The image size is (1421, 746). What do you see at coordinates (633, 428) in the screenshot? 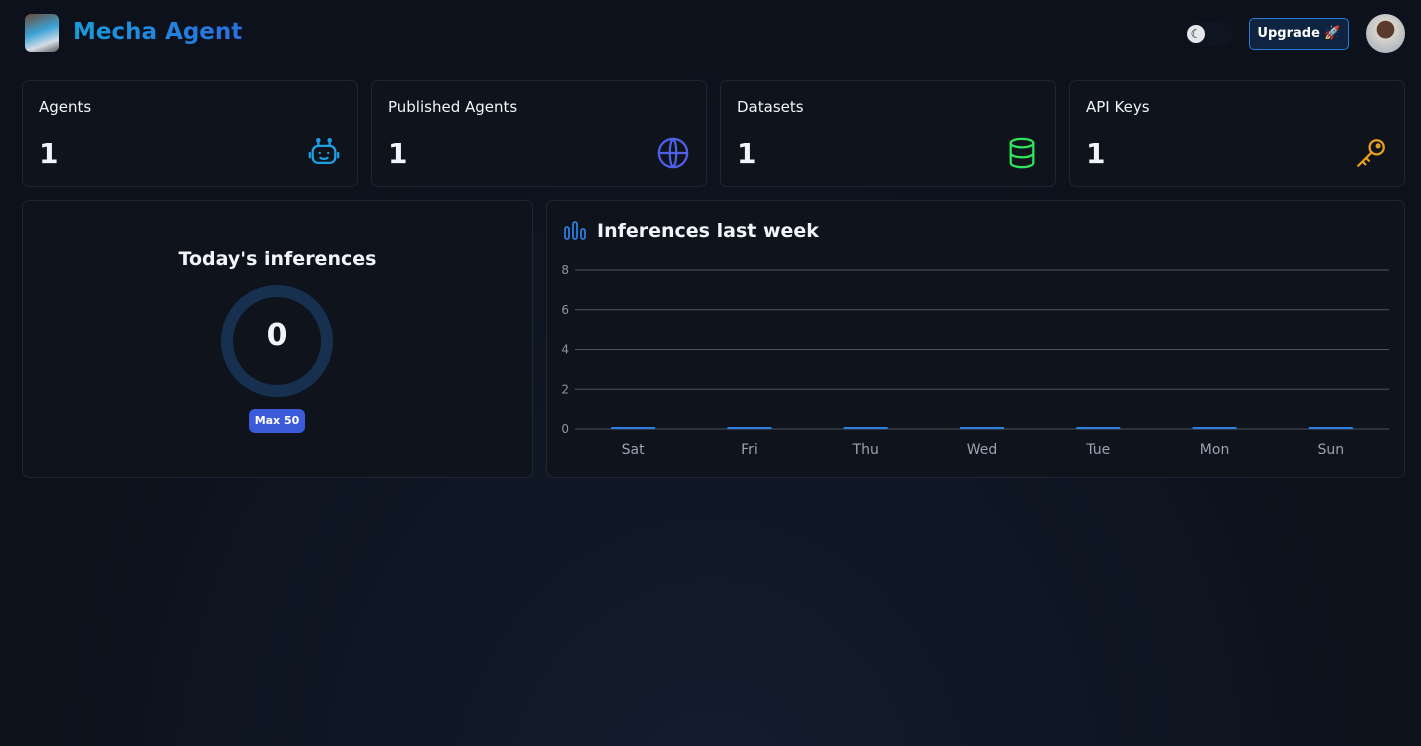
I see `bar-sat` at bounding box center [633, 428].